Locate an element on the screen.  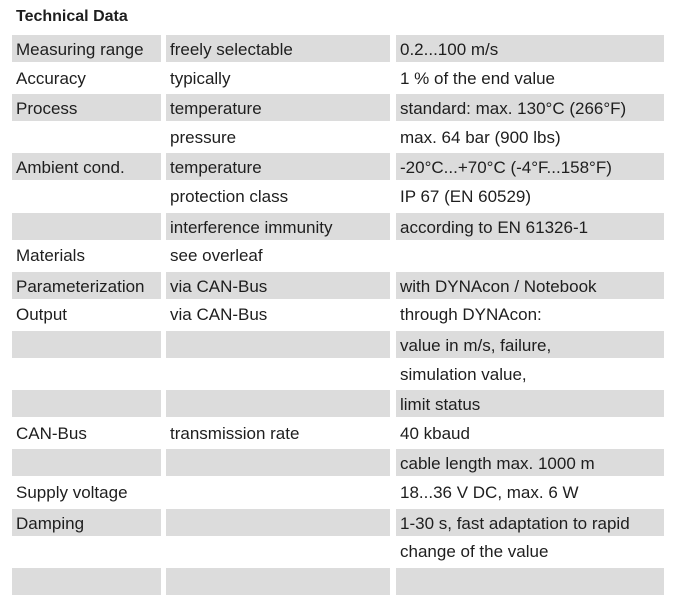
table-row: pressure max. 64 bar (900 lbs) is located at coordinates (338, 138).